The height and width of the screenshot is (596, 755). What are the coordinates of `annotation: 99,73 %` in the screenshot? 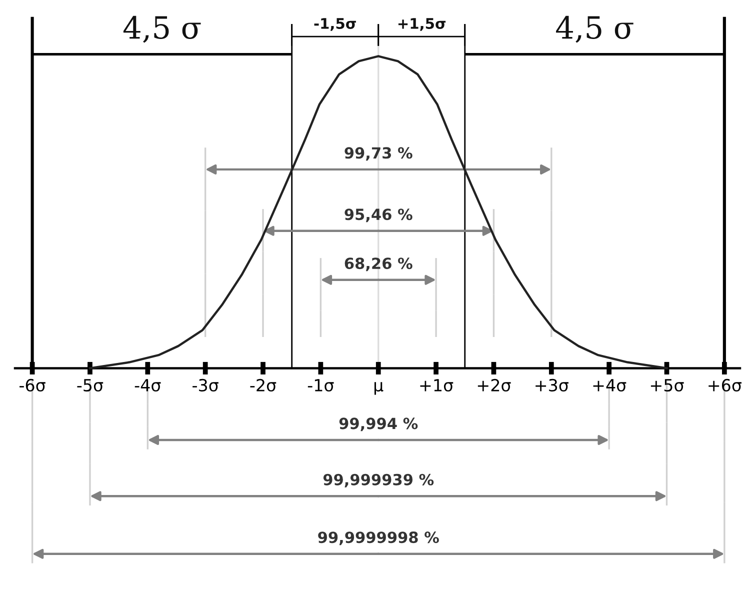 It's located at (378, 154).